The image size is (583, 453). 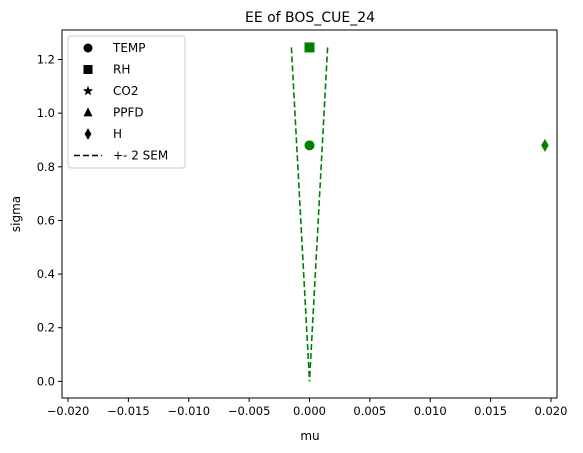 What do you see at coordinates (550, 411) in the screenshot?
I see `x-tick-label: 0.020` at bounding box center [550, 411].